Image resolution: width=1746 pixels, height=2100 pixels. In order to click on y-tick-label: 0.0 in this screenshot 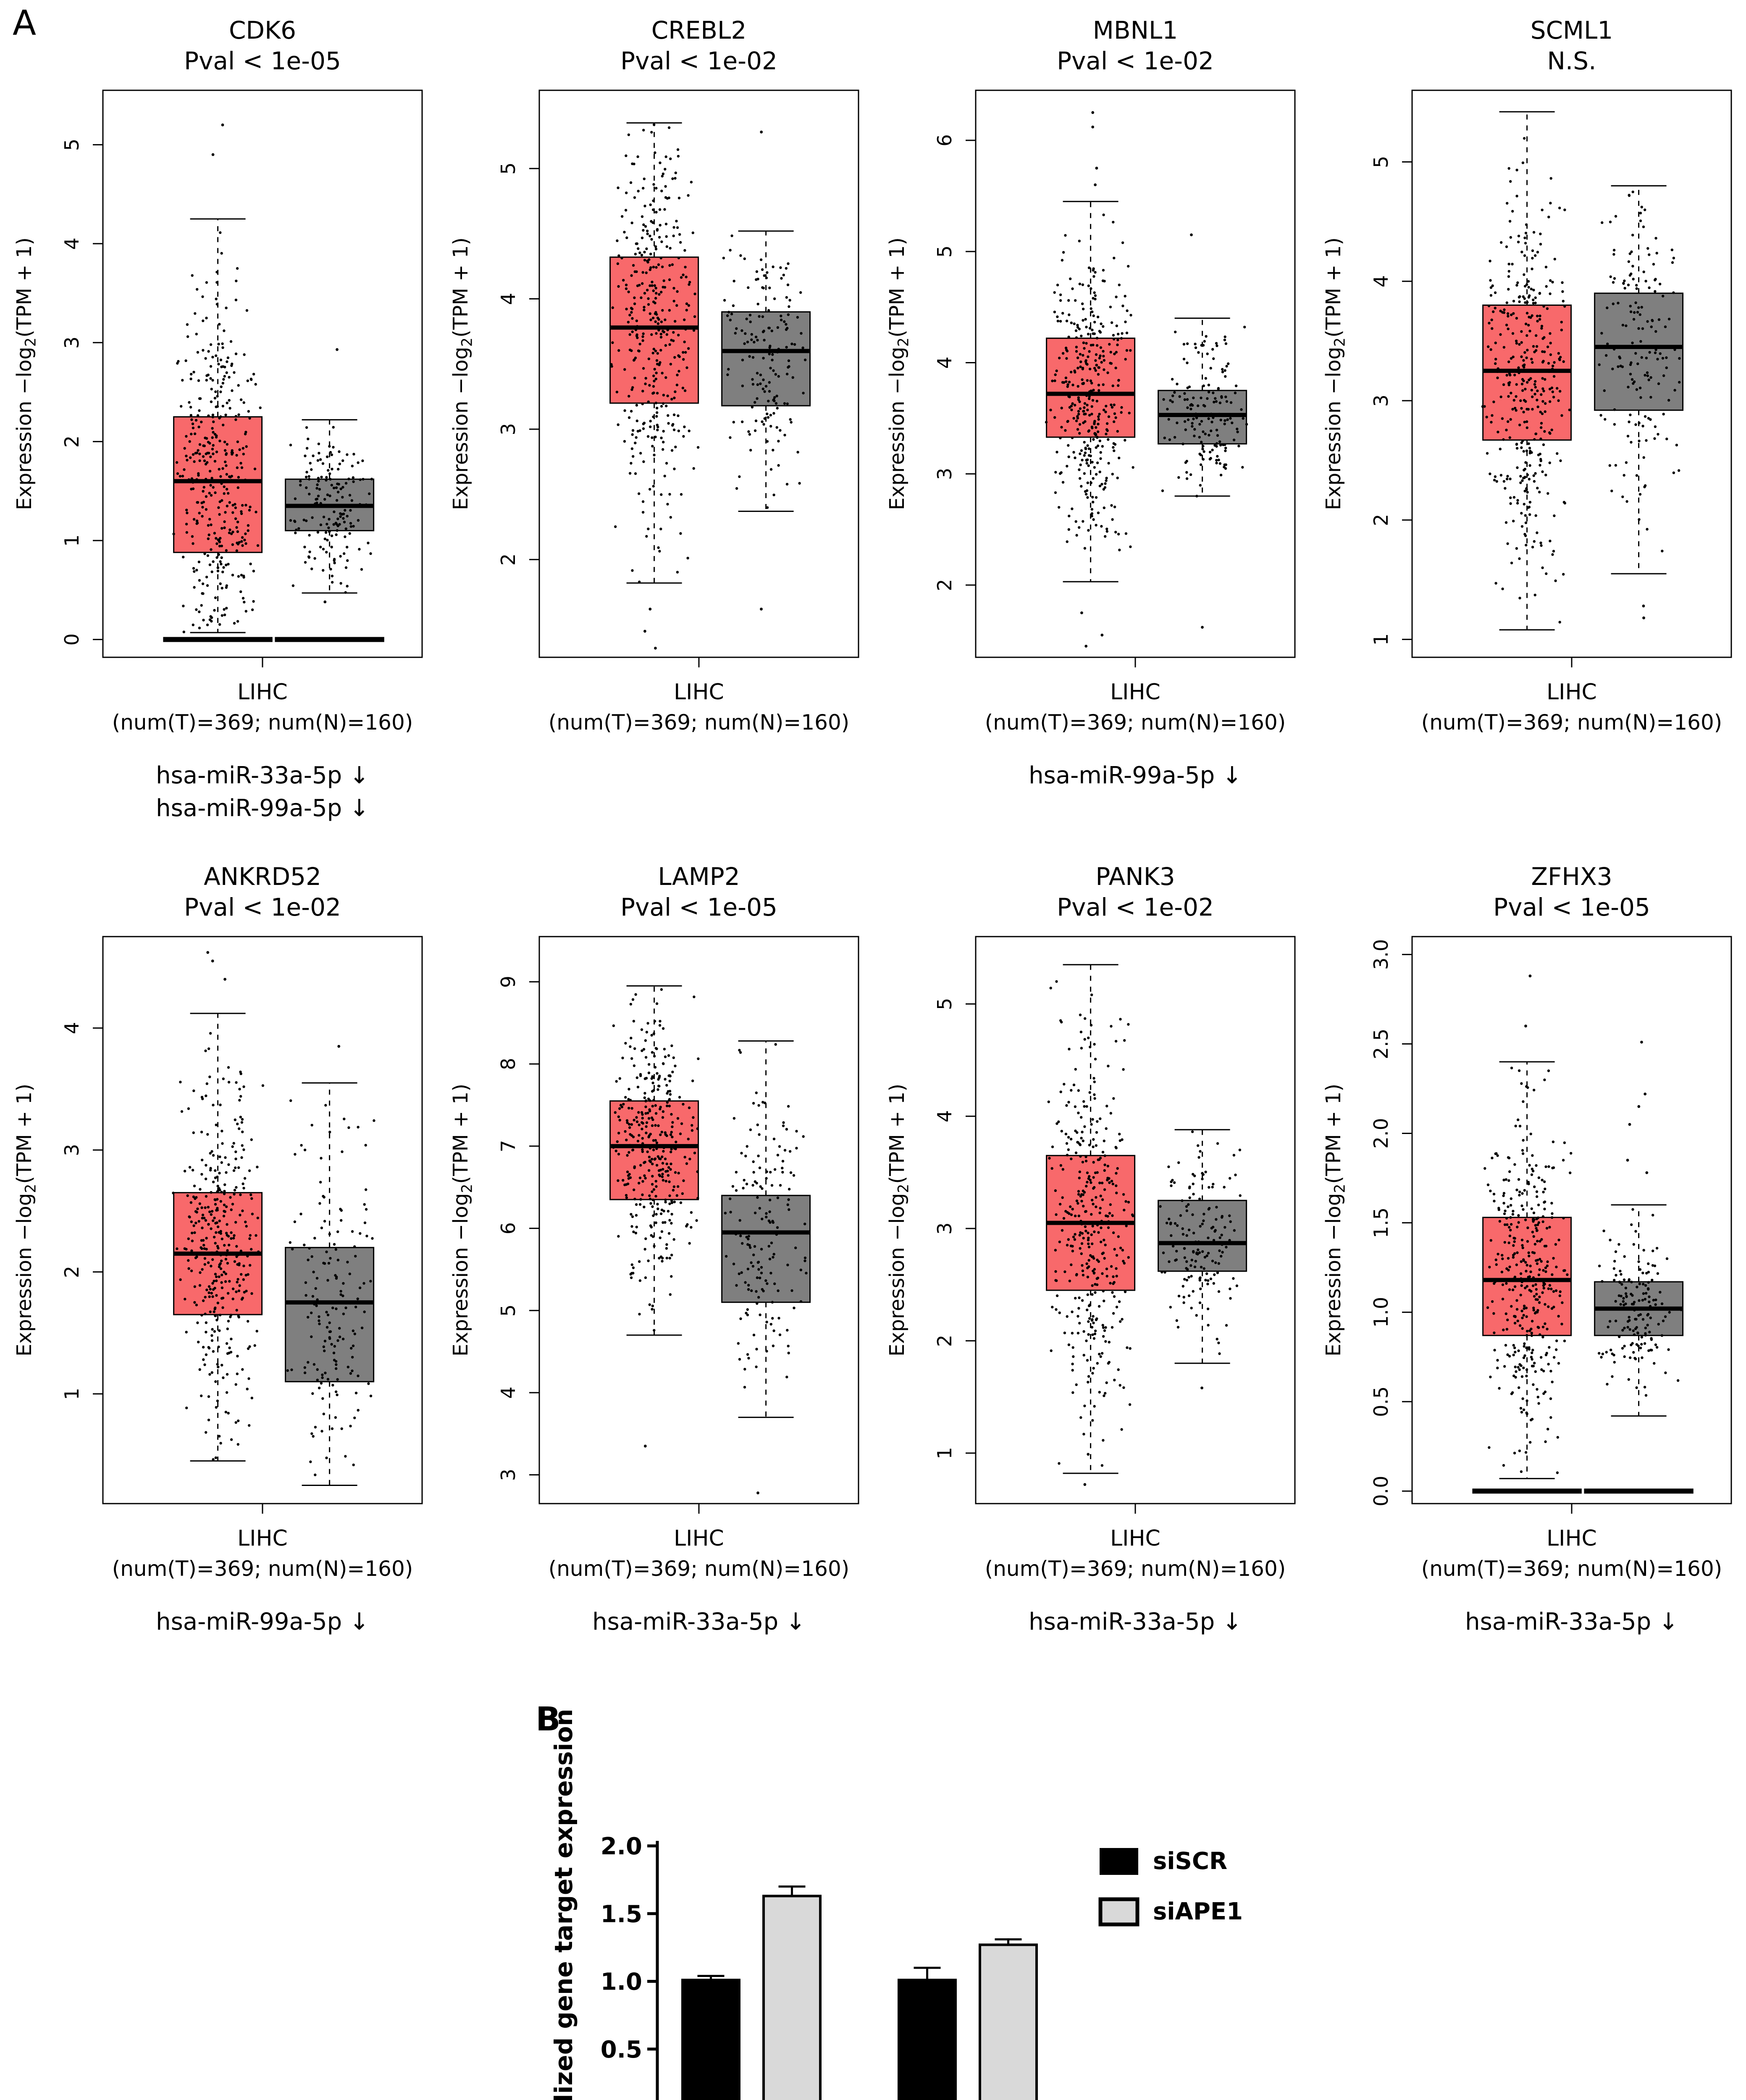, I will do `click(1381, 1491)`.